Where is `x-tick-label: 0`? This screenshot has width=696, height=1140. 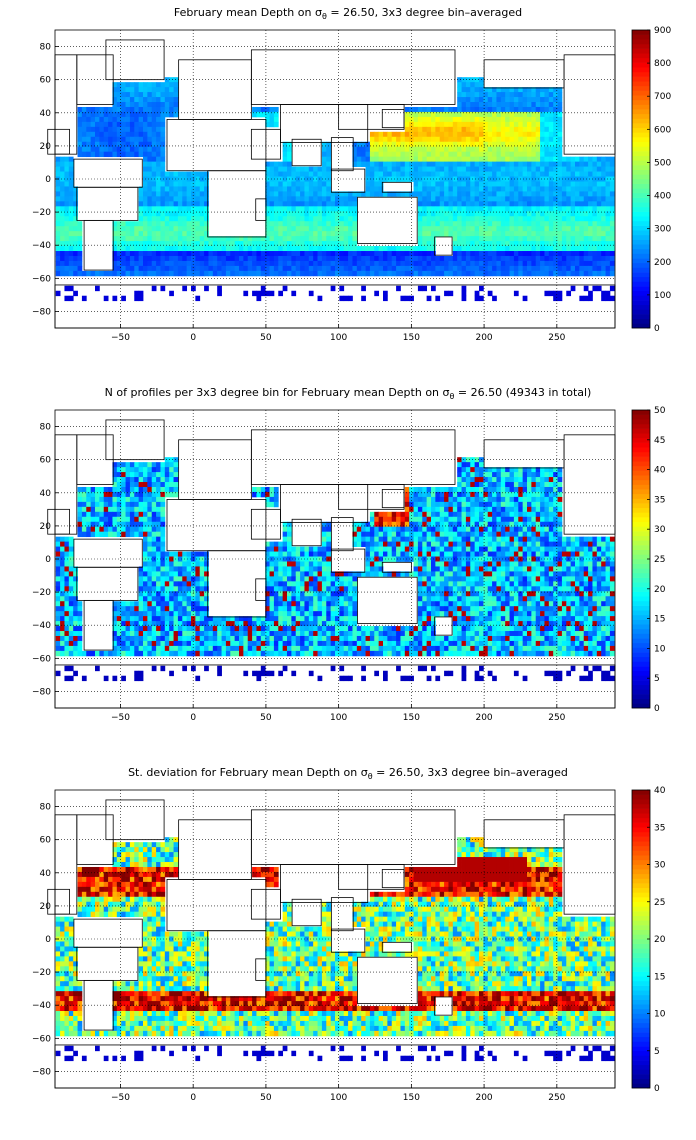
x-tick-label: 0 is located at coordinates (193, 338).